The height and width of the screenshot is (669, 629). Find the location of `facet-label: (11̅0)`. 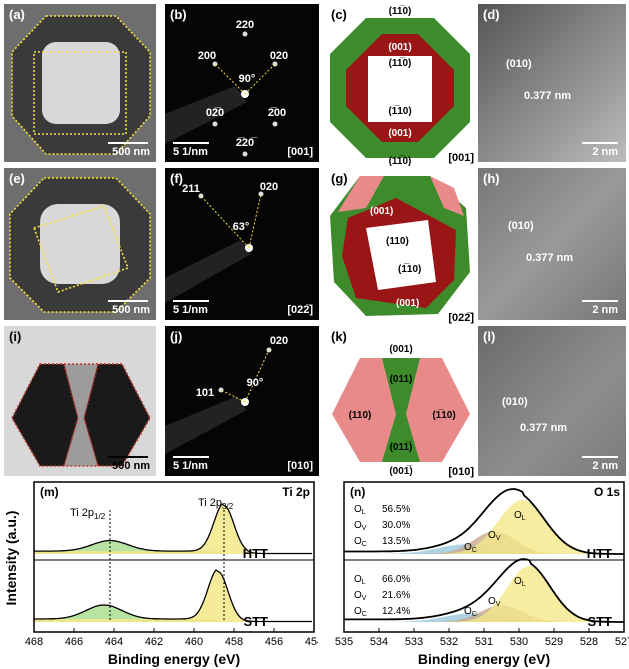

facet-label: (11̅0) is located at coordinates (400, 11).